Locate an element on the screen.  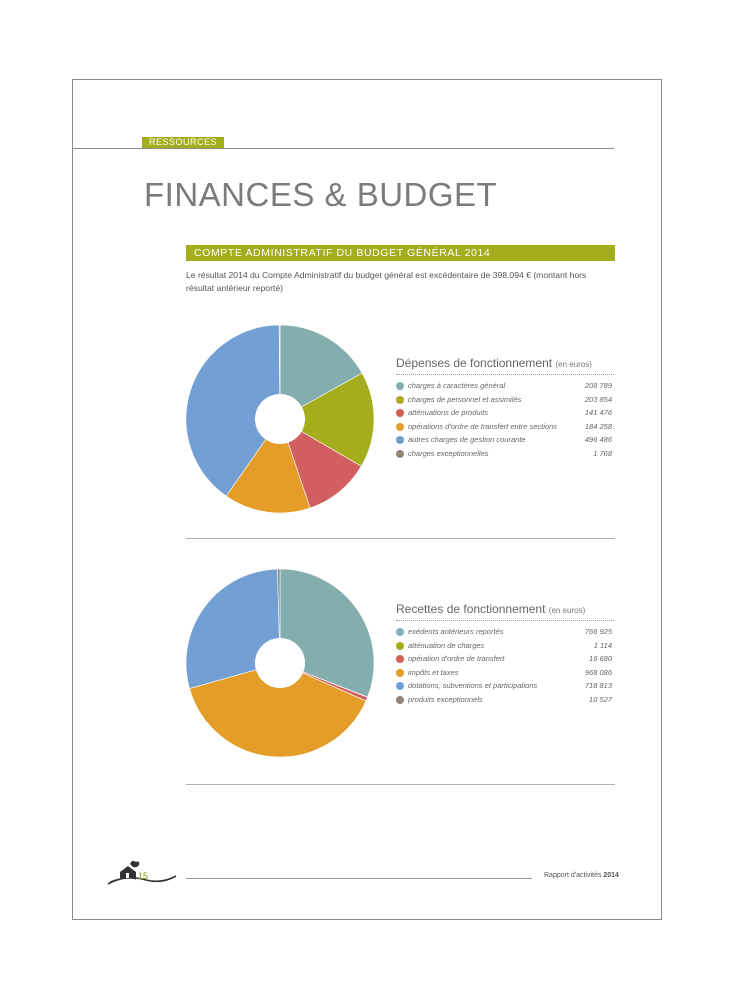
legend-value: 1 768 is located at coordinates (602, 453).